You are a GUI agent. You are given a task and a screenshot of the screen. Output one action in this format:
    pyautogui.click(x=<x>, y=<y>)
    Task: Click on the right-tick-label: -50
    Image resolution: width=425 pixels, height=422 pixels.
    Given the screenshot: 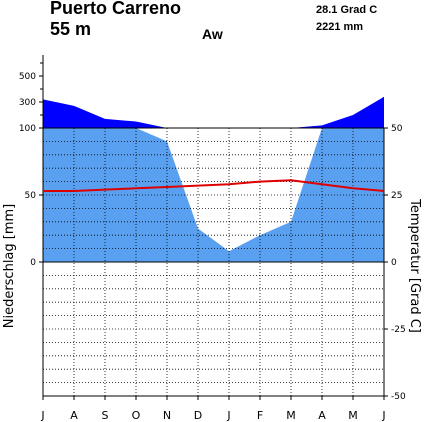 What is the action you would take?
    pyautogui.click(x=398, y=397)
    